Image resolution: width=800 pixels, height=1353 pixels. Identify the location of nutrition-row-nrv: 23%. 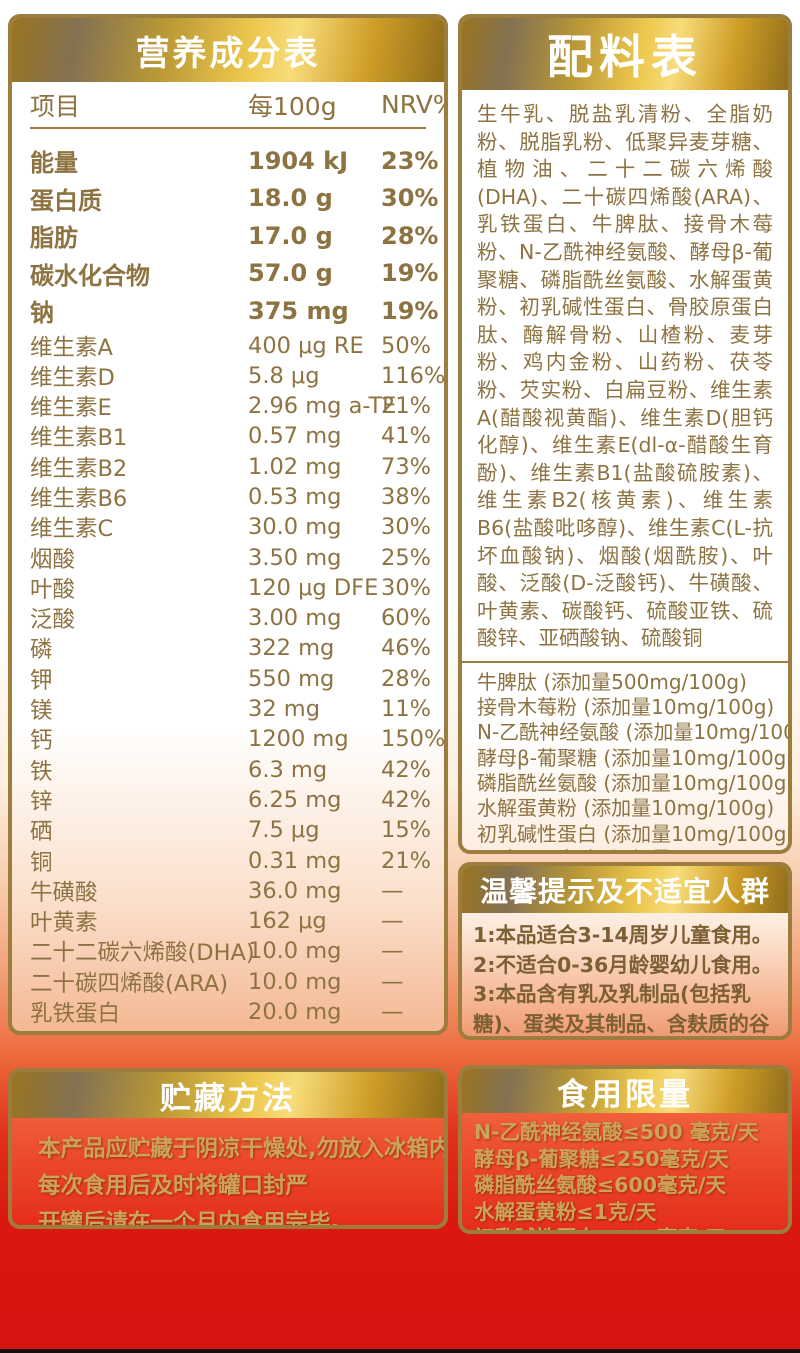
(410, 160).